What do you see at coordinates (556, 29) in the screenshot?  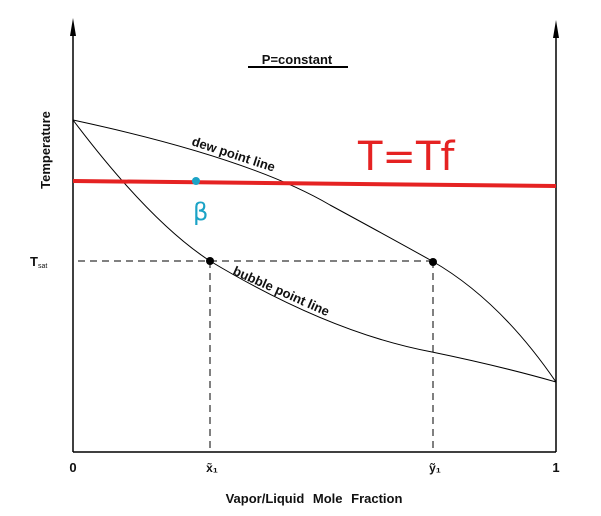 I see `right-axis-arrow-icon` at bounding box center [556, 29].